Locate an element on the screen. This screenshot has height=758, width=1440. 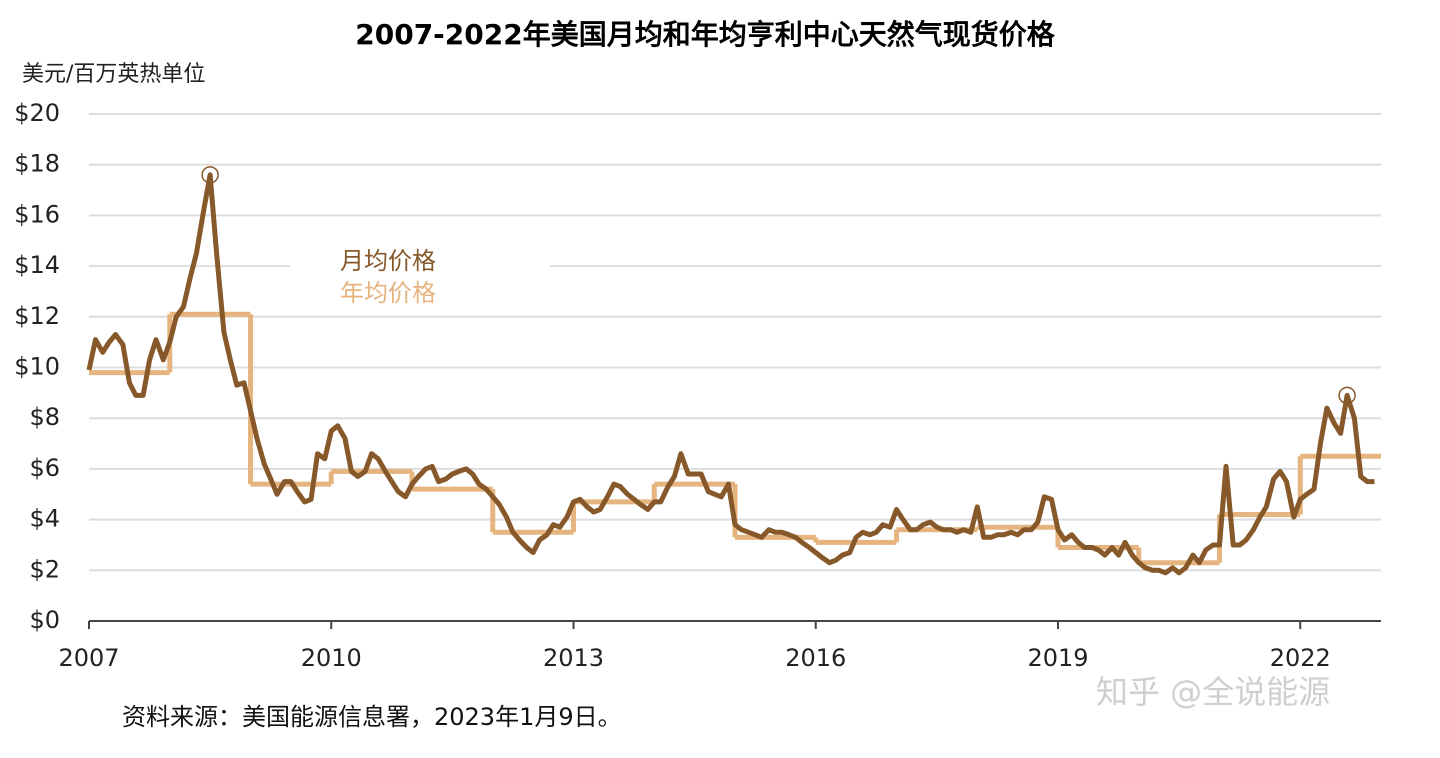
y-tick-label: $16 is located at coordinates (37, 214).